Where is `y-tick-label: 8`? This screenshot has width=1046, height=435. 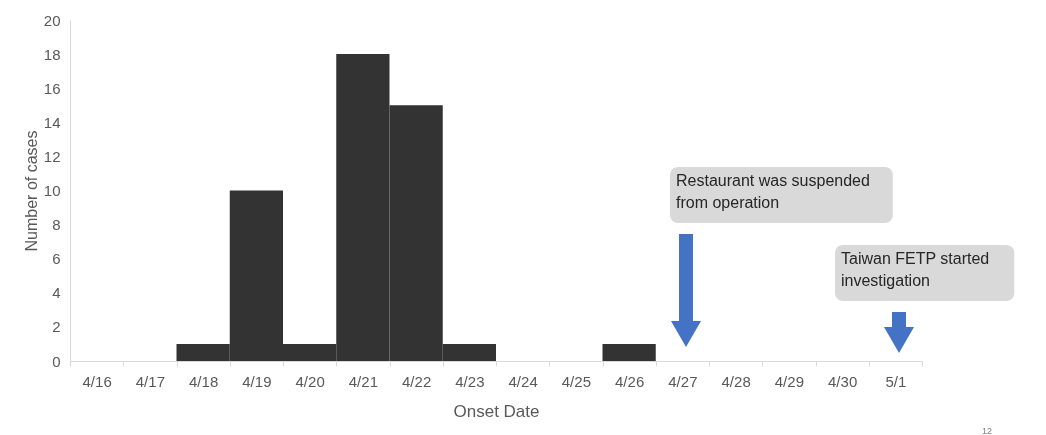
y-tick-label: 8 is located at coordinates (56, 225).